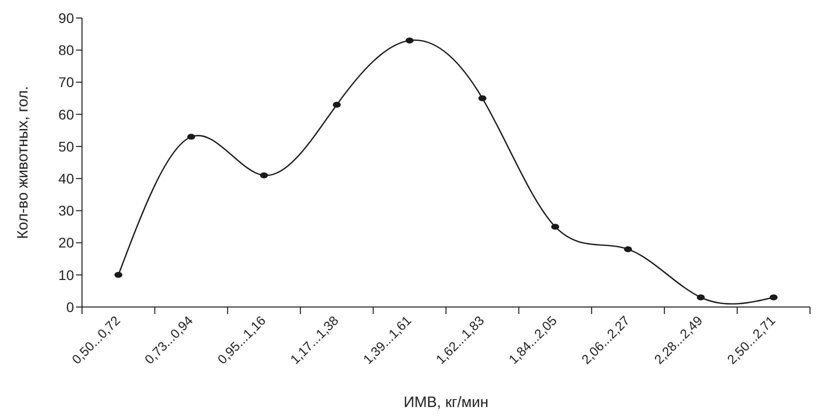 This screenshot has width=838, height=420. Describe the element at coordinates (66, 114) in the screenshot. I see `y-tick-label: 60` at that location.